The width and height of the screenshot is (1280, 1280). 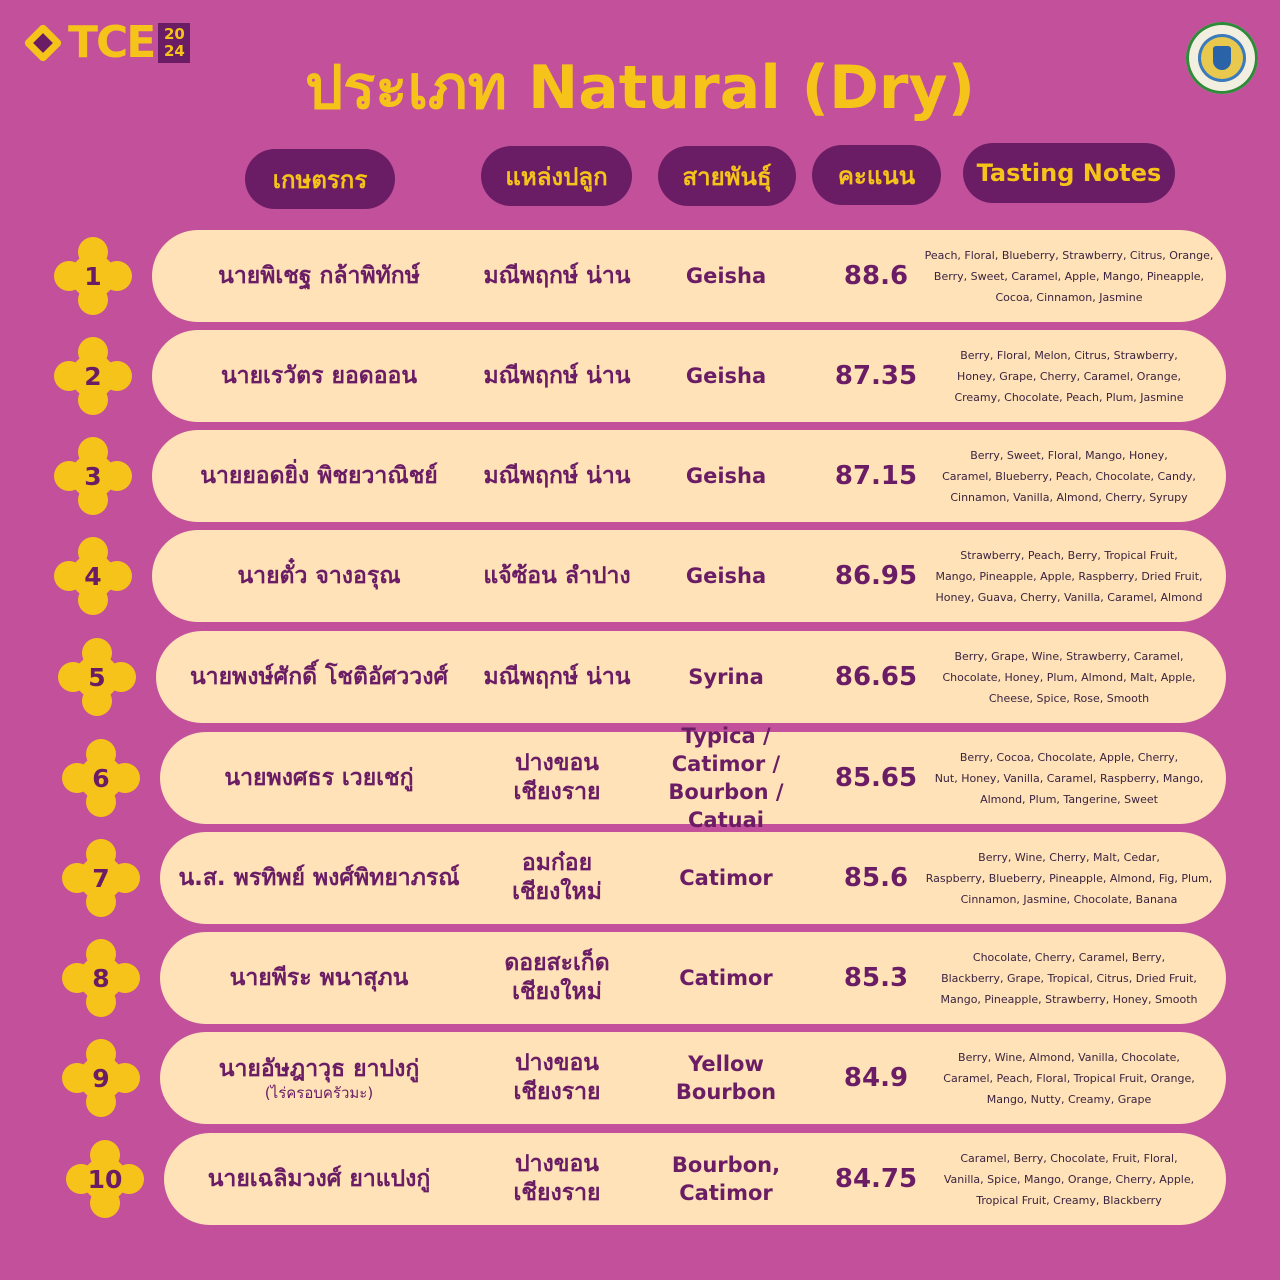 What do you see at coordinates (1069, 397) in the screenshot?
I see `tasting-notes-line-3: Creamy, Chocolate, Peach, Plum, Jasmine` at bounding box center [1069, 397].